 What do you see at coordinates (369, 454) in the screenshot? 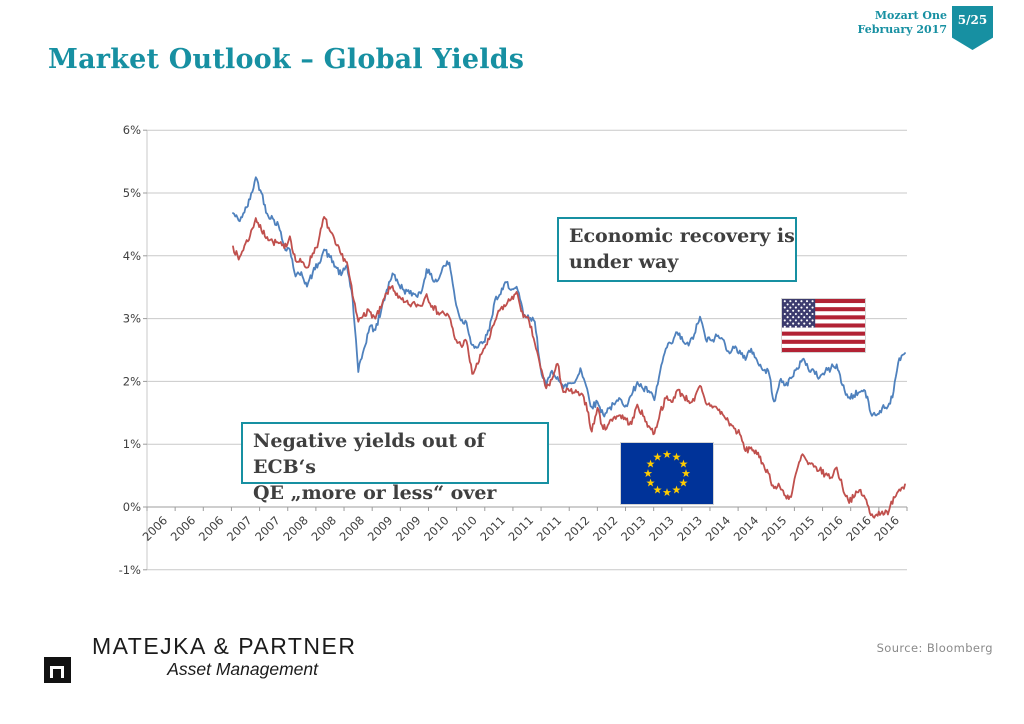
I see `callout-ecb-line1: Negative yields out of ECB‘s` at bounding box center [369, 454].